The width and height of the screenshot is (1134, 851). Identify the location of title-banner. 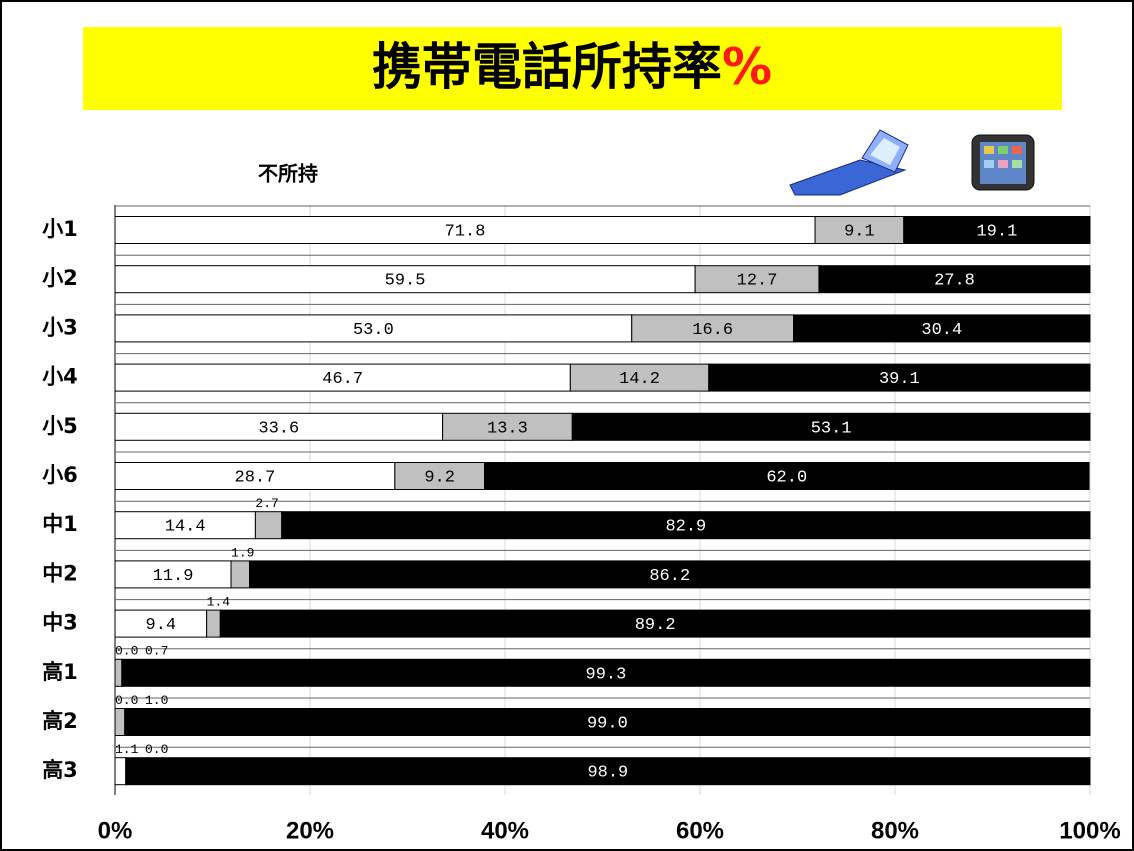
(572, 68).